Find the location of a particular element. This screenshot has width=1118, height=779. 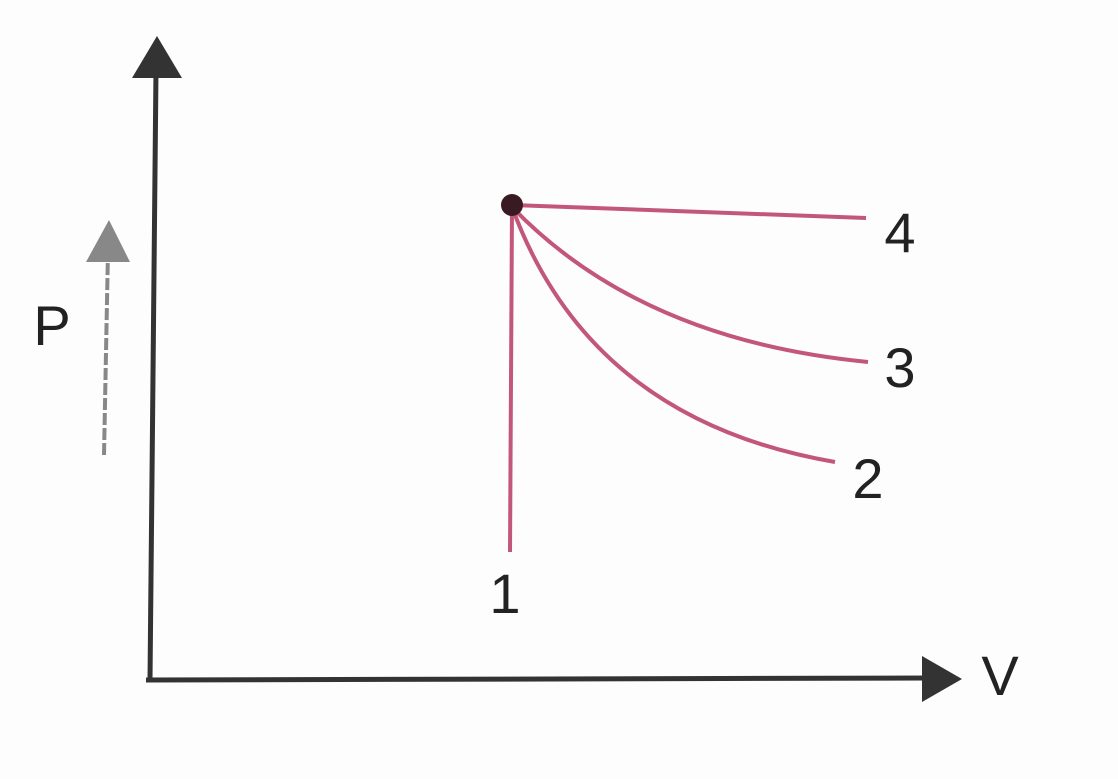

process-label: 2 is located at coordinates (867, 478).